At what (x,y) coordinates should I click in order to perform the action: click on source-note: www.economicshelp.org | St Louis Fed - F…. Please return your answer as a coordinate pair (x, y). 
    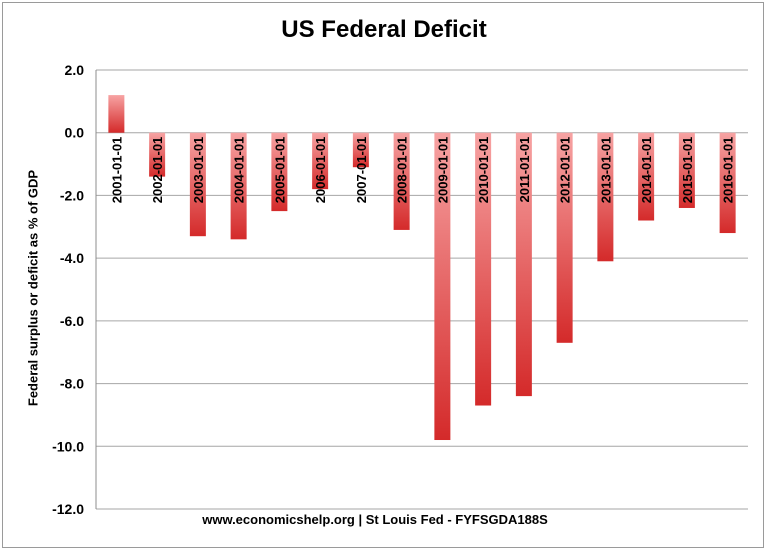
    Looking at the image, I should click on (375, 519).